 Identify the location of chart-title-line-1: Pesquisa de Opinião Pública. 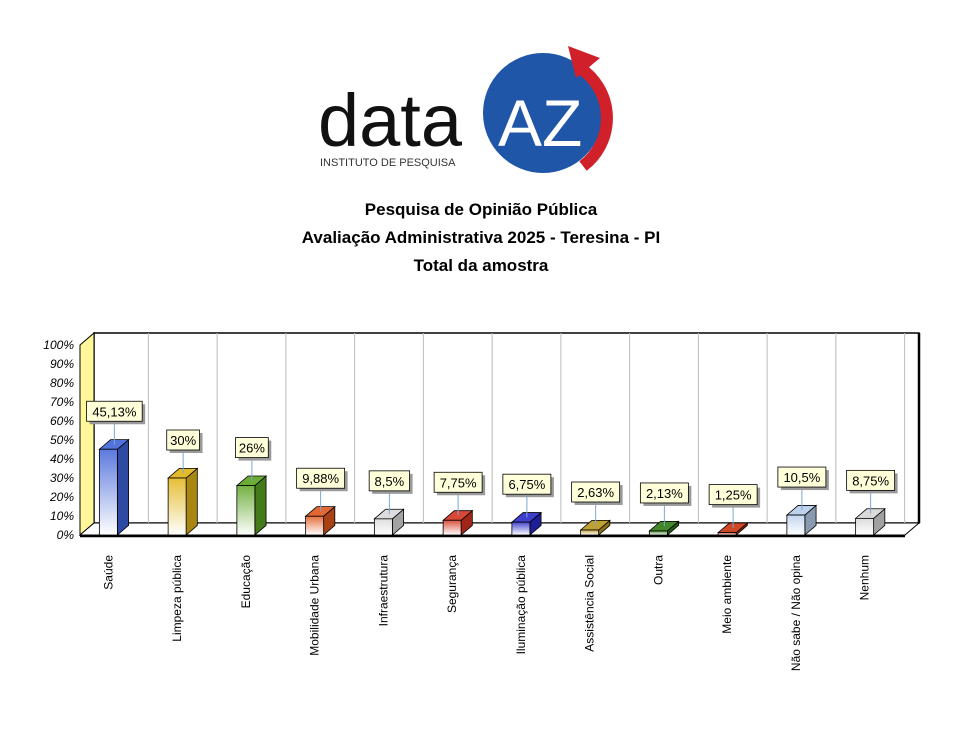
(481, 209).